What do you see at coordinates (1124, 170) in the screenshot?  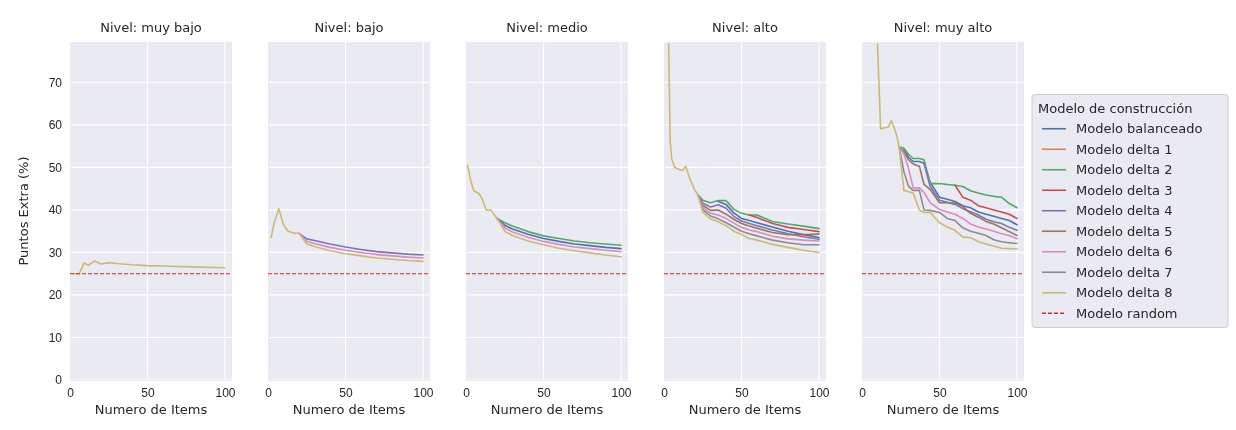 I see `legend-label: Modelo delta 2` at bounding box center [1124, 170].